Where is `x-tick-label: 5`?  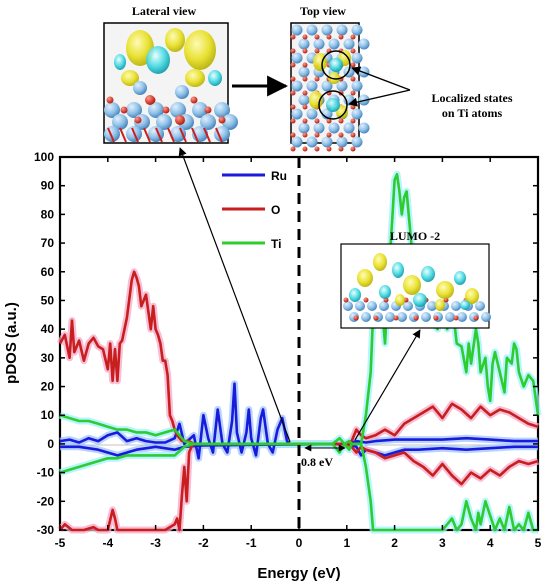 x-tick-label: 5 is located at coordinates (538, 543).